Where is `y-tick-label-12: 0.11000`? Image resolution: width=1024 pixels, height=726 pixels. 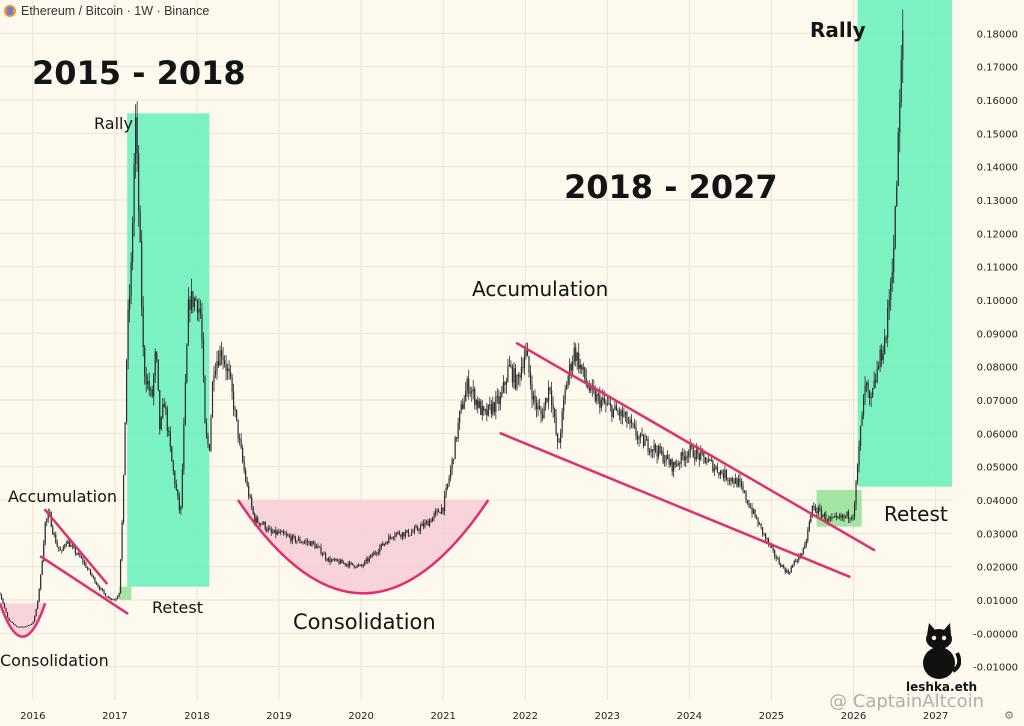
y-tick-label-12: 0.11000 is located at coordinates (997, 268).